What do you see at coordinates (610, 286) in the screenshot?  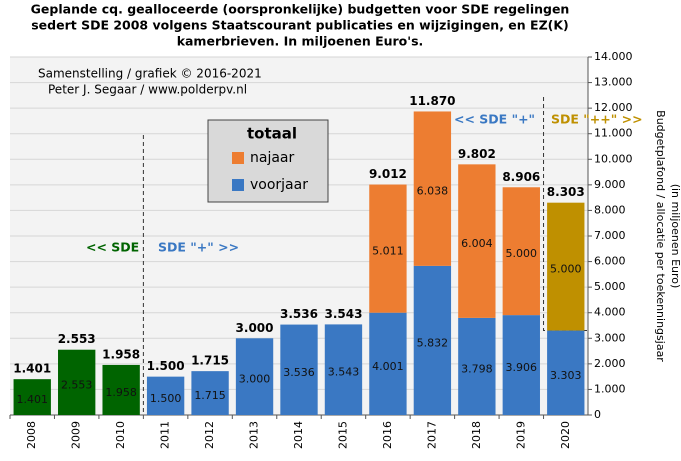 I see `y-tick-label: 5.000` at bounding box center [610, 286].